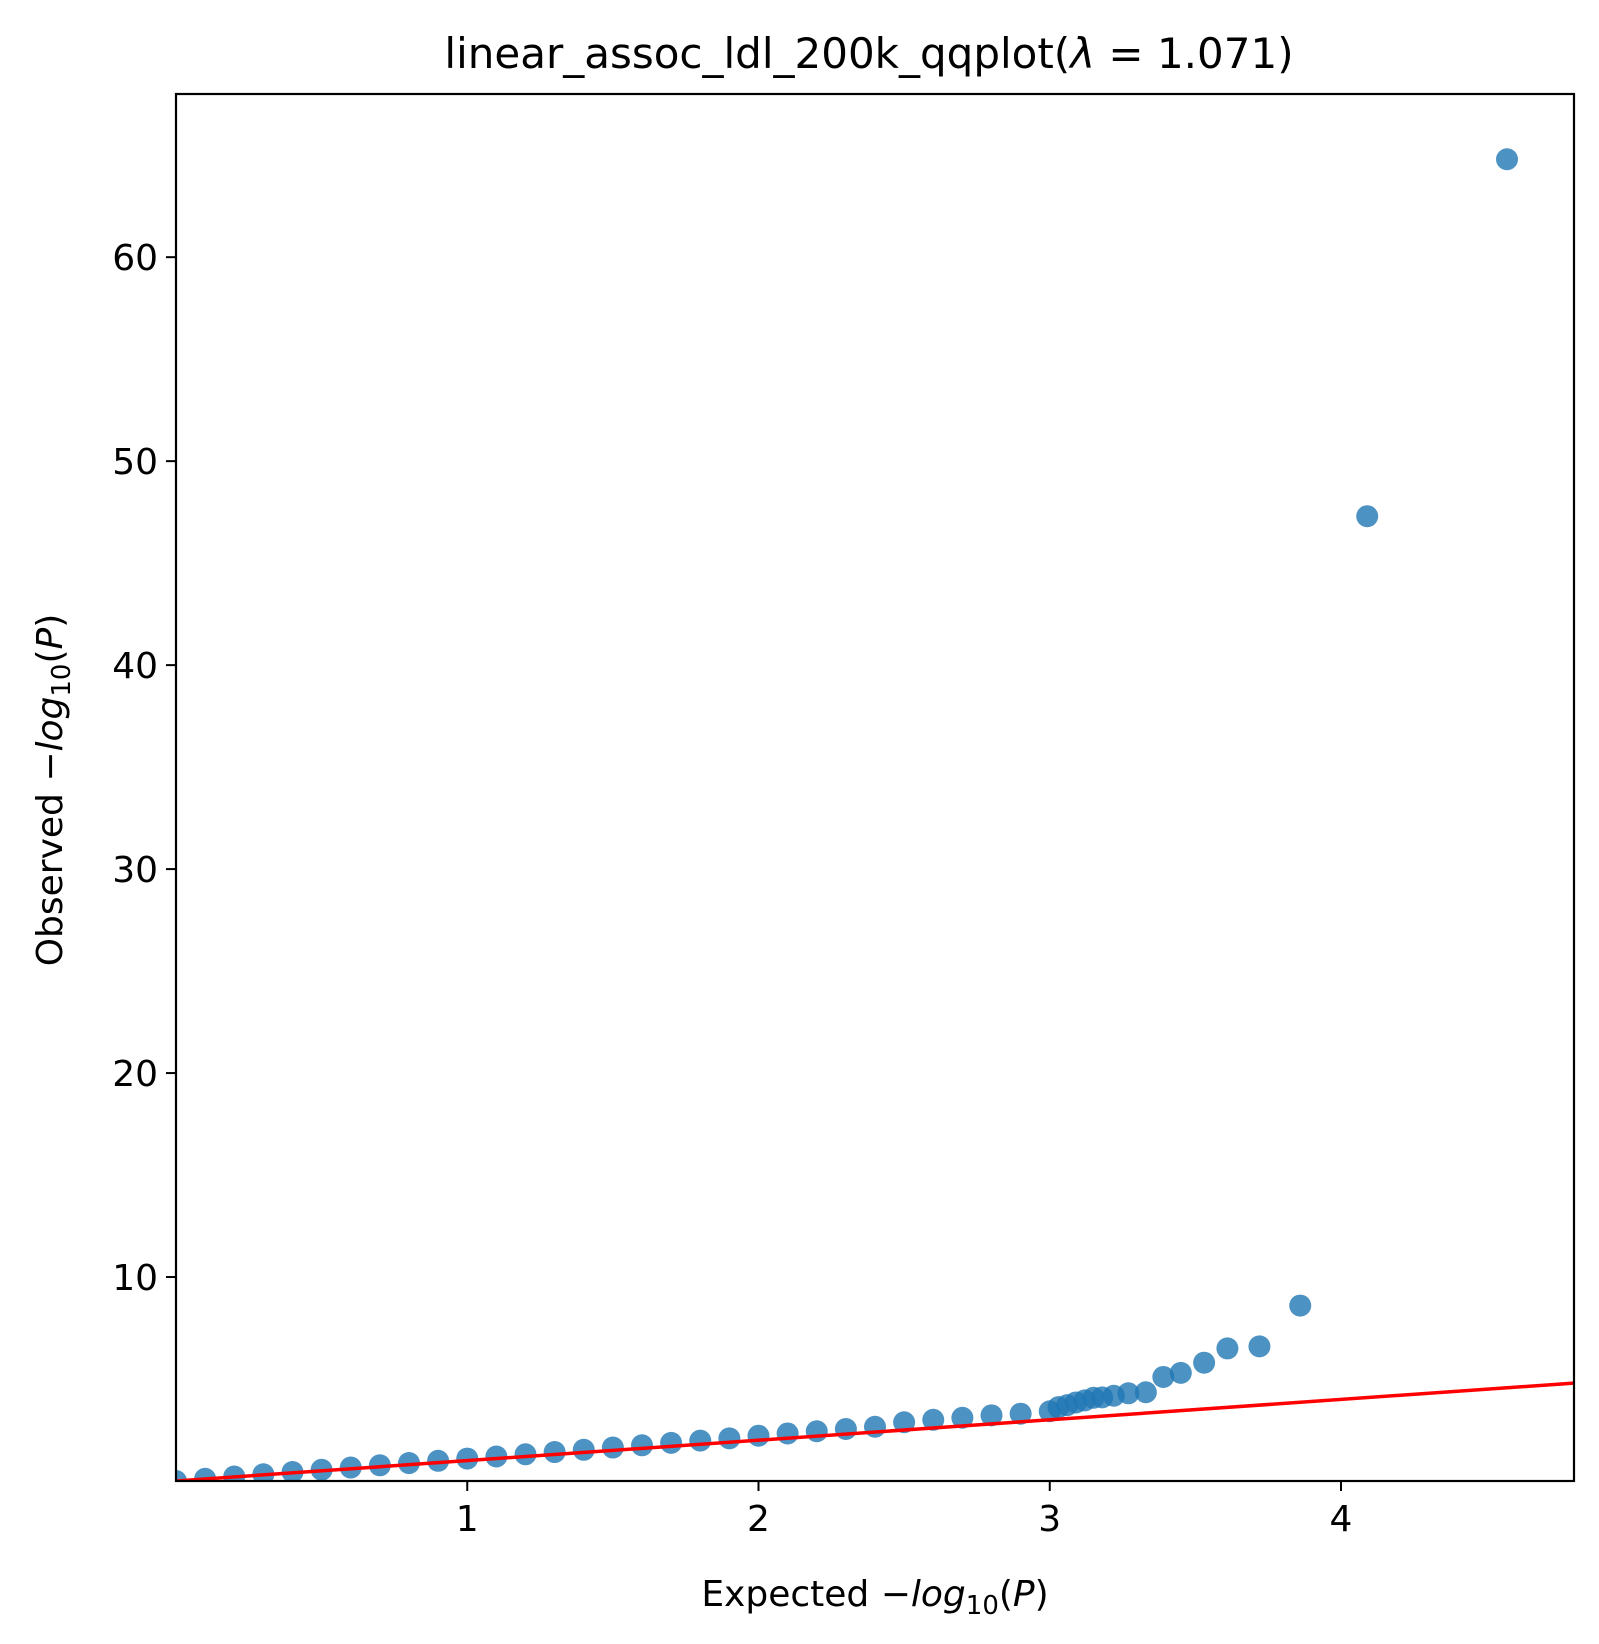 This screenshot has width=1599, height=1644. I want to click on y-axis-ticks: 10 20 30 40 50 60, so click(144, 768).